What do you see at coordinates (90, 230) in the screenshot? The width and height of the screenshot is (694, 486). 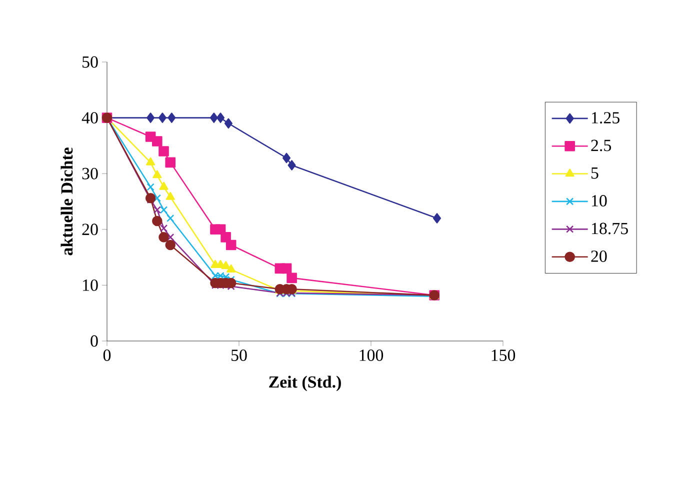 I see `y-tick-label: 20` at bounding box center [90, 230].